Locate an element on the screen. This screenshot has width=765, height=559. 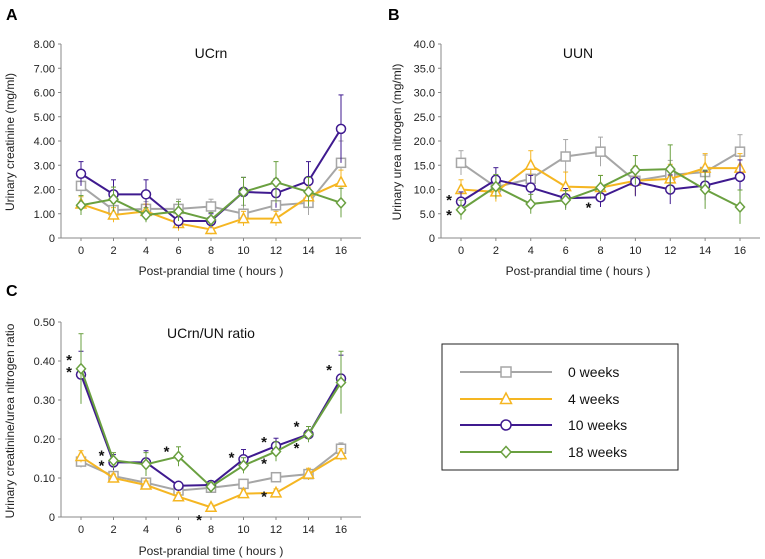
y-tick-label-b: 10.0 is located at coordinates (424, 191).